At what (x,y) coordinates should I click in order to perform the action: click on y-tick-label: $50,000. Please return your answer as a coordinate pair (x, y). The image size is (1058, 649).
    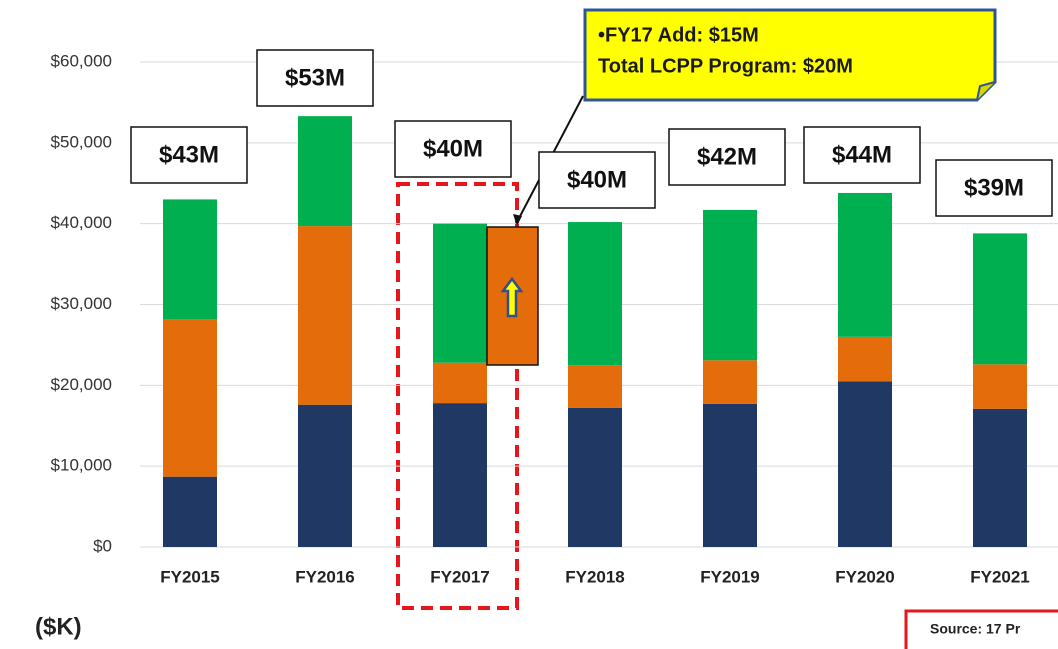
    Looking at the image, I should click on (81, 141).